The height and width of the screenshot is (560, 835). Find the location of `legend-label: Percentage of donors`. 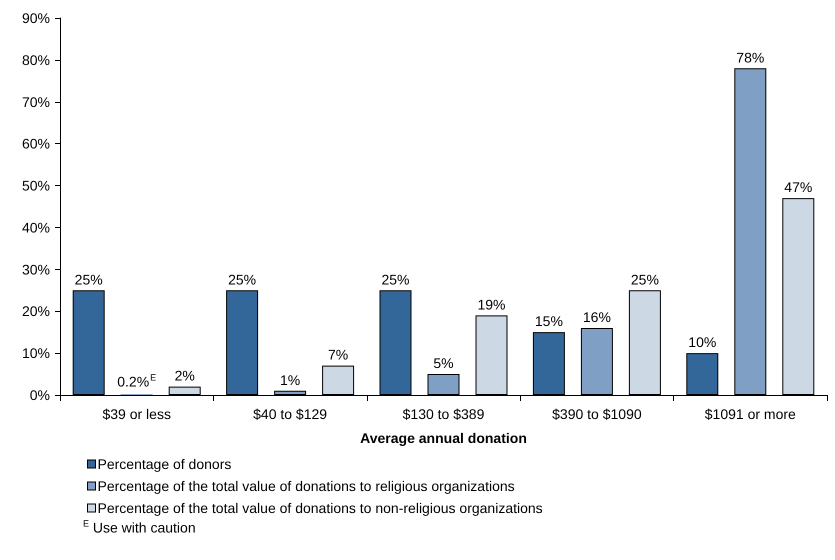

legend-label: Percentage of donors is located at coordinates (165, 464).